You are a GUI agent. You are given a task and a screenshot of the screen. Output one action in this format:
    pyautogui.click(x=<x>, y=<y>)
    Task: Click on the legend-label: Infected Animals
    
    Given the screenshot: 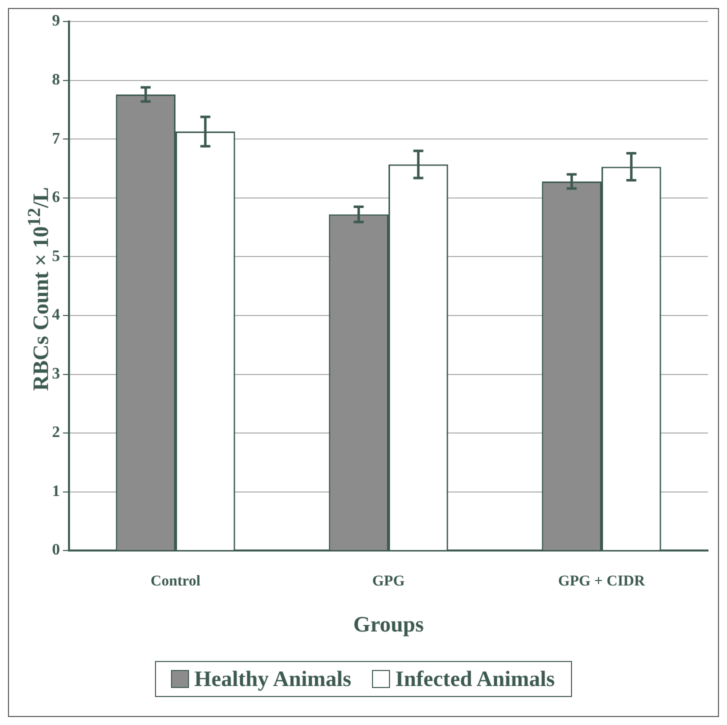 What is the action you would take?
    pyautogui.click(x=475, y=679)
    